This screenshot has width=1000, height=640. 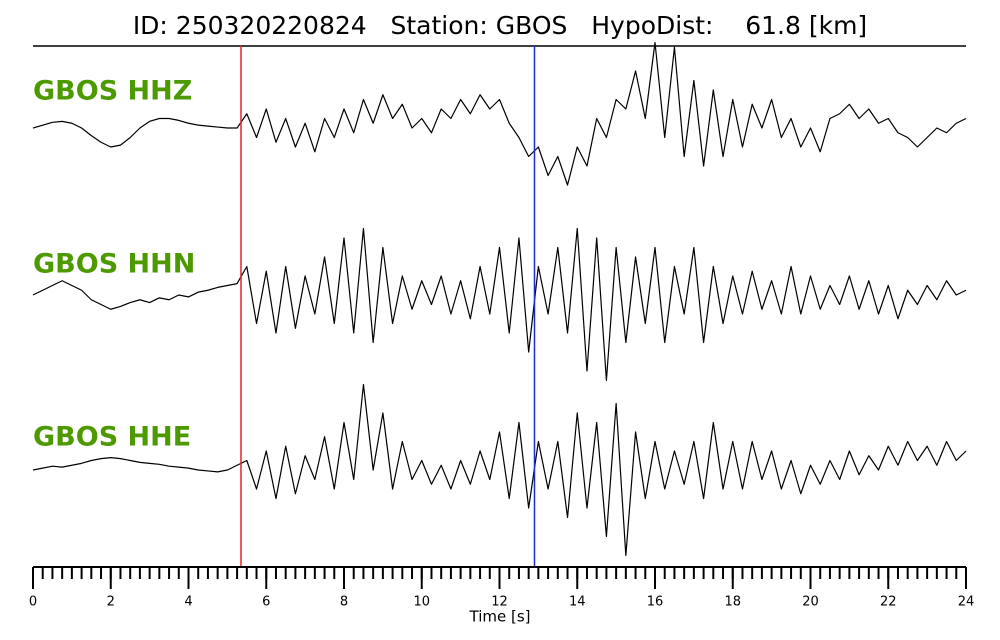 What do you see at coordinates (112, 91) in the screenshot?
I see `trace-label: GBOS HHZ` at bounding box center [112, 91].